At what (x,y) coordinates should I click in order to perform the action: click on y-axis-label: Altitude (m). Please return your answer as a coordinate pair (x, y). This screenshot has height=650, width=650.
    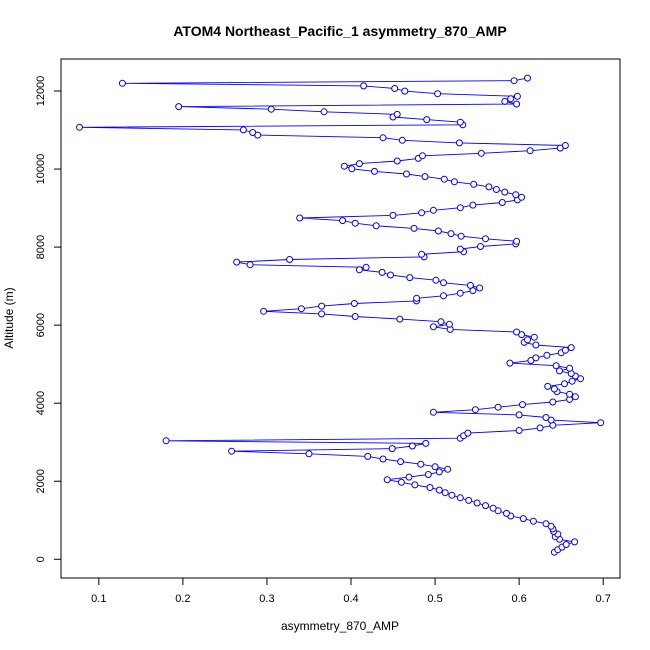
    Looking at the image, I should click on (9, 317).